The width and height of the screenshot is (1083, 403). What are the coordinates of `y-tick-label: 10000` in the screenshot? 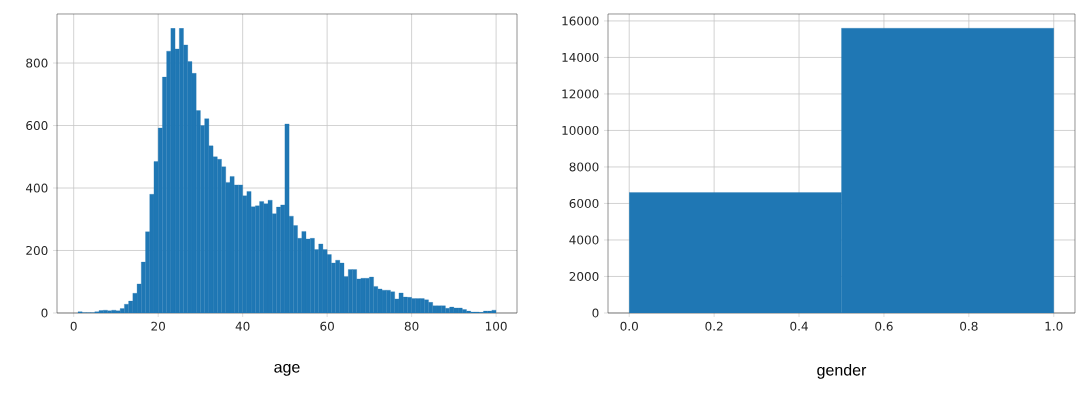 It's located at (580, 130).